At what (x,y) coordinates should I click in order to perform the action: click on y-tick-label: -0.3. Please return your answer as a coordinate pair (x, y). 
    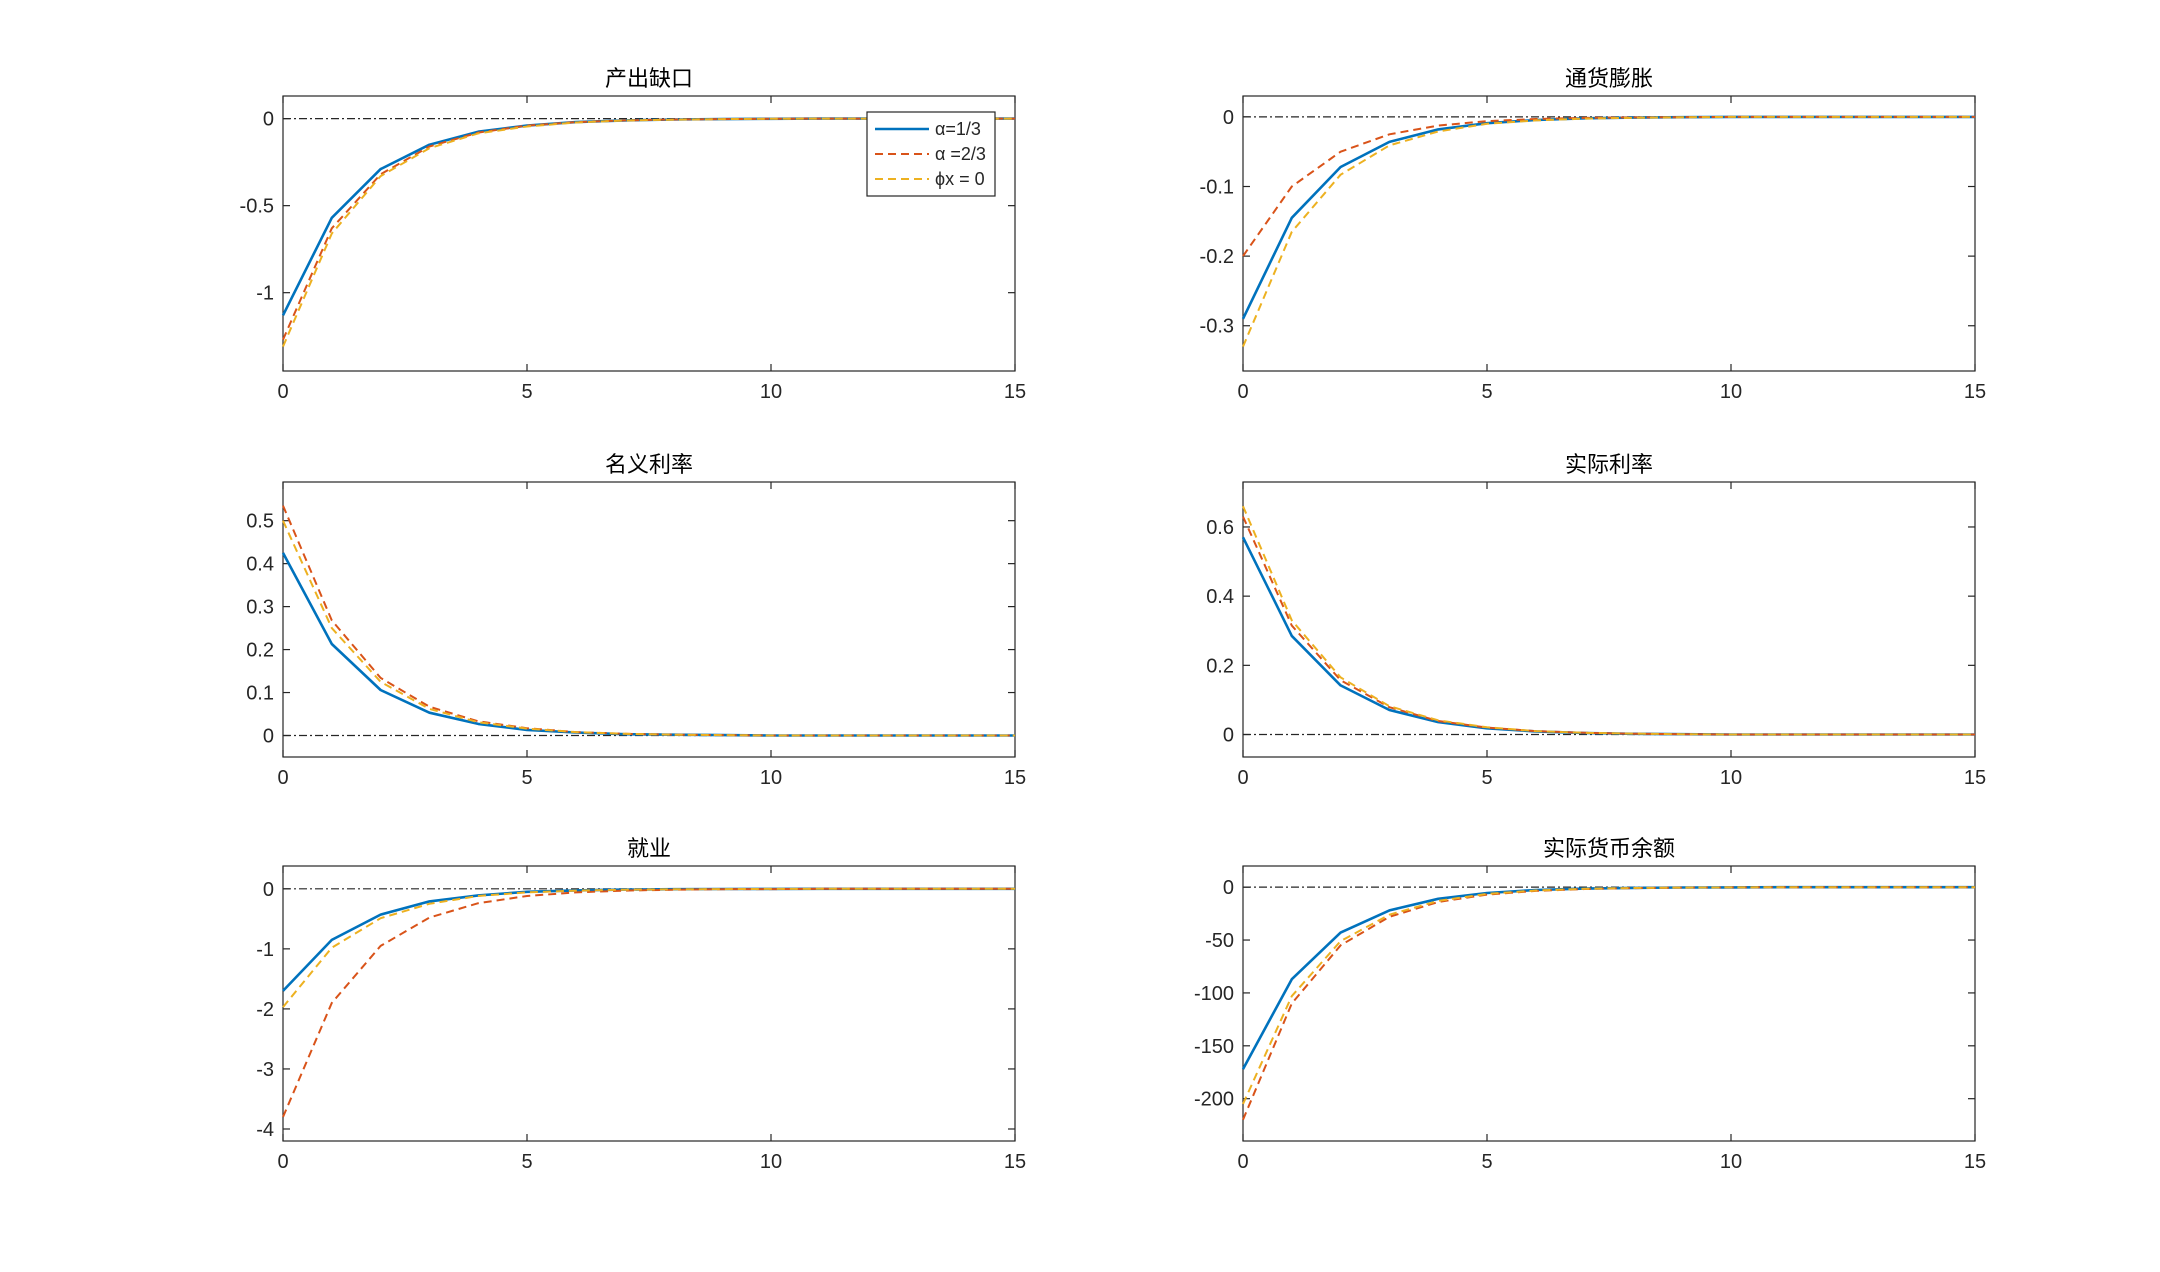
    Looking at the image, I should click on (1217, 327).